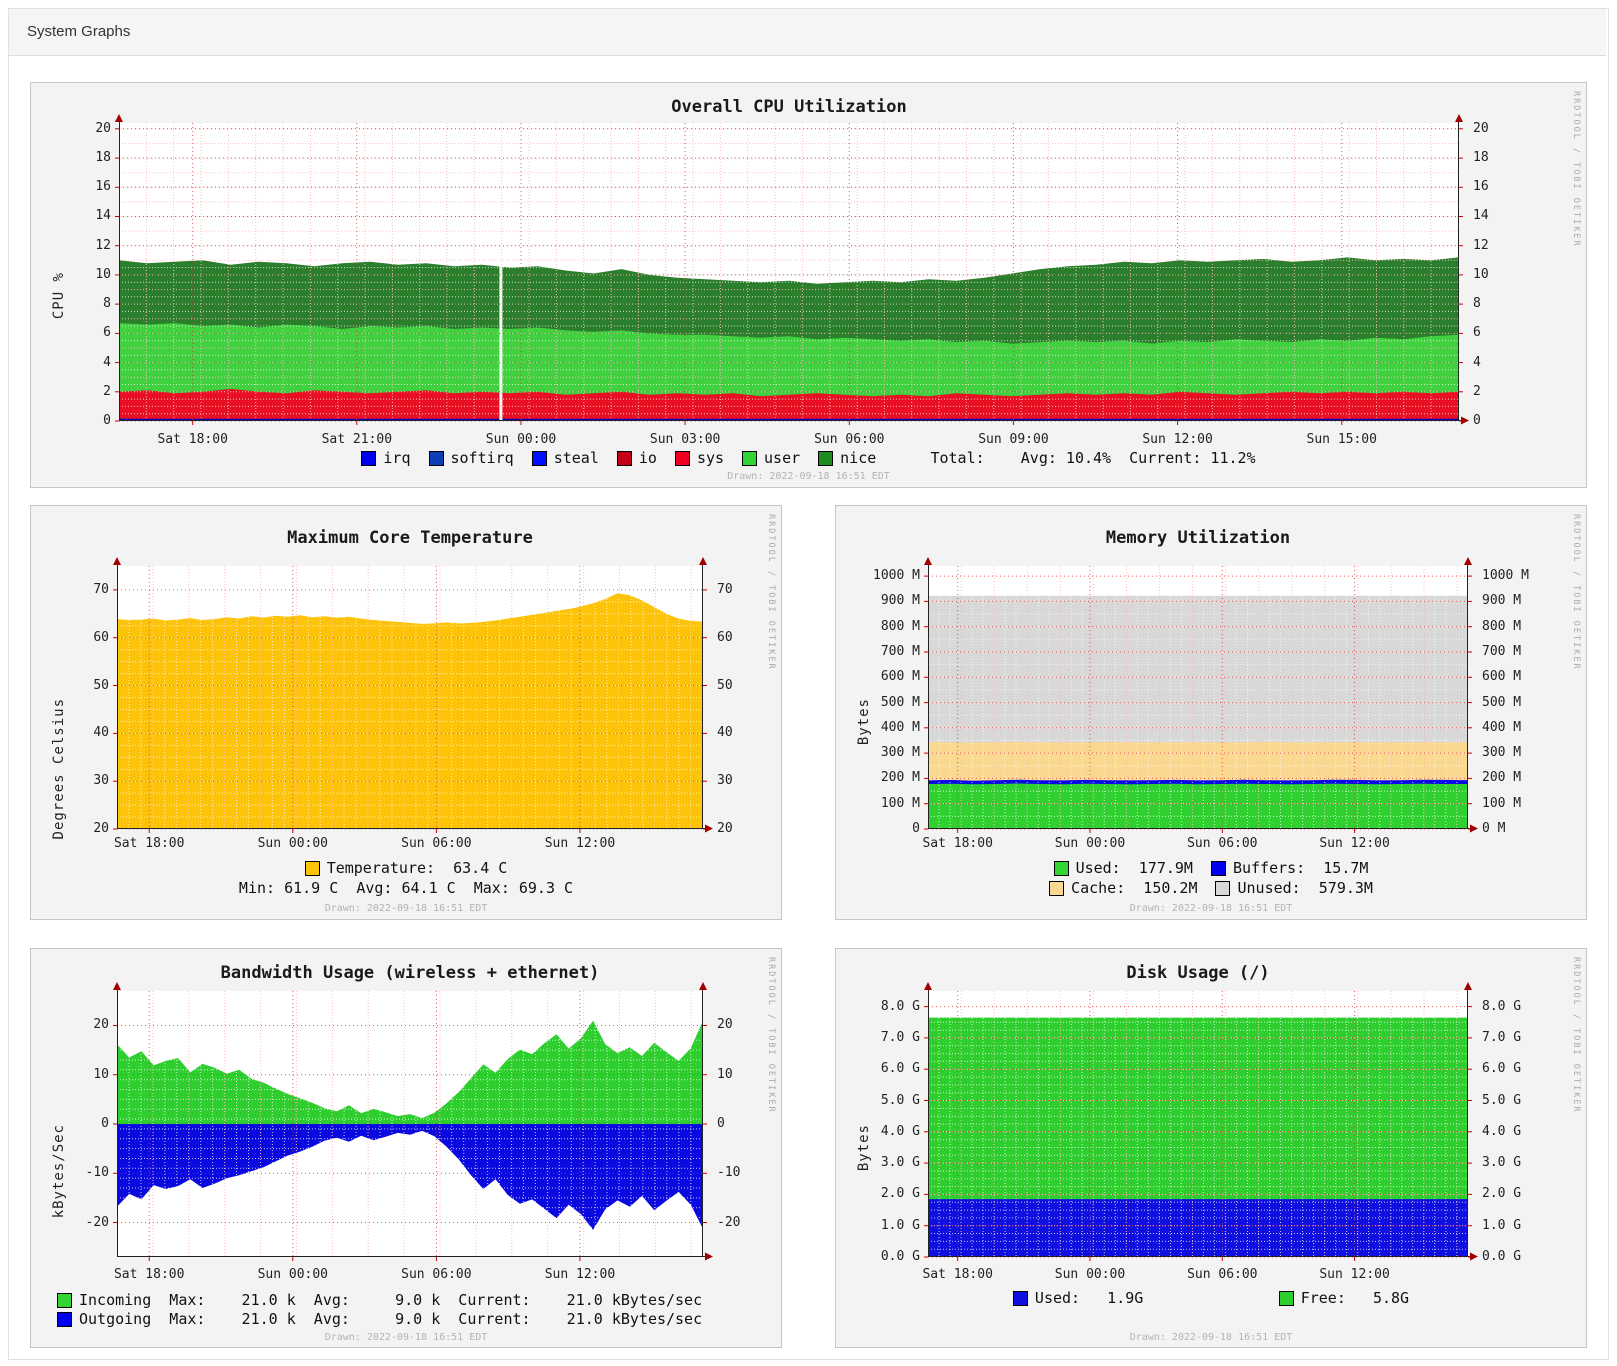  Describe the element at coordinates (1502, 1006) in the screenshot. I see `y-tick-label-right: 8.0 G` at that location.